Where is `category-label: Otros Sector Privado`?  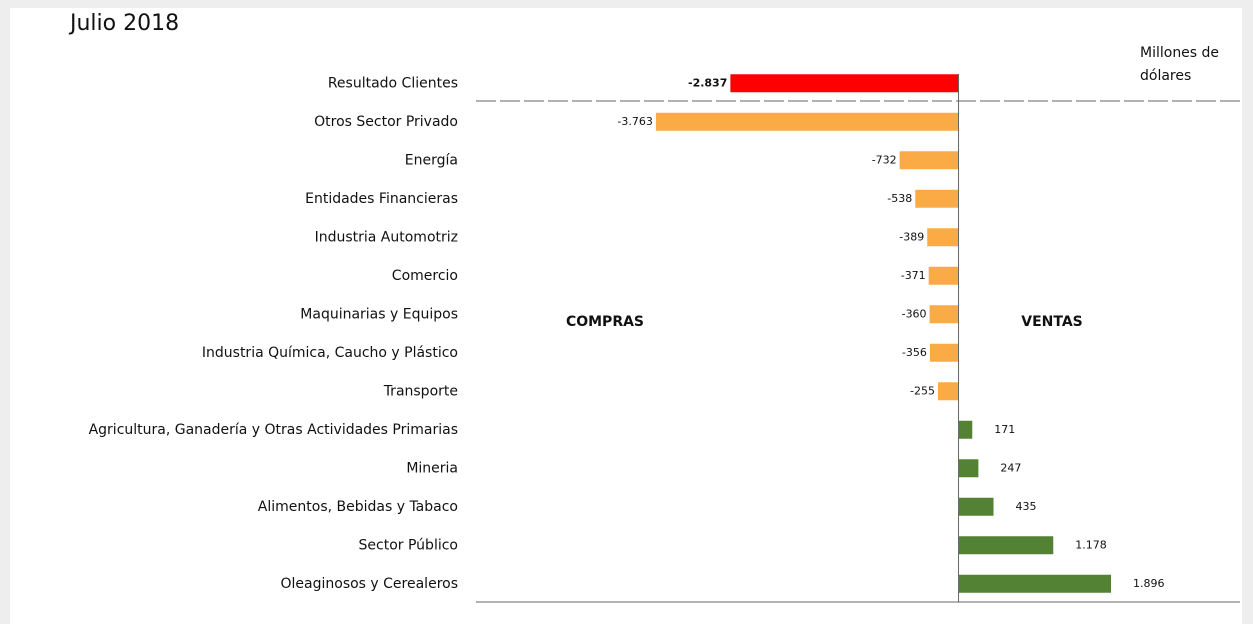 category-label: Otros Sector Privado is located at coordinates (386, 122).